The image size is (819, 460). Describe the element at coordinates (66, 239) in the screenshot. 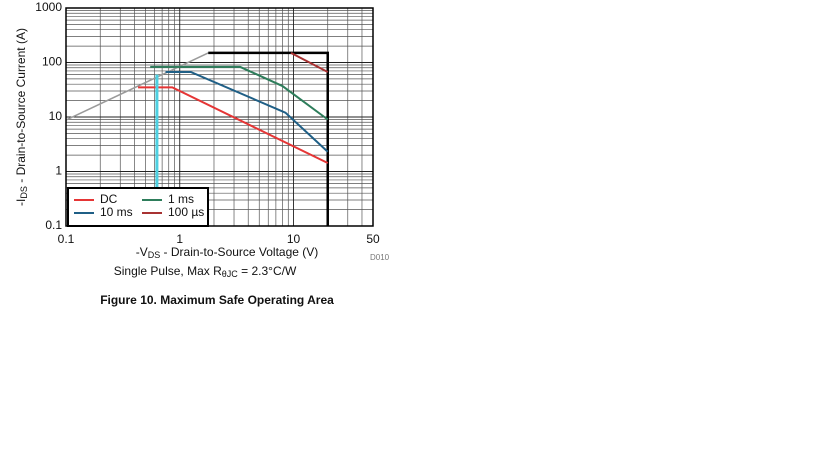

I see `x-tick-label: 0.1` at that location.